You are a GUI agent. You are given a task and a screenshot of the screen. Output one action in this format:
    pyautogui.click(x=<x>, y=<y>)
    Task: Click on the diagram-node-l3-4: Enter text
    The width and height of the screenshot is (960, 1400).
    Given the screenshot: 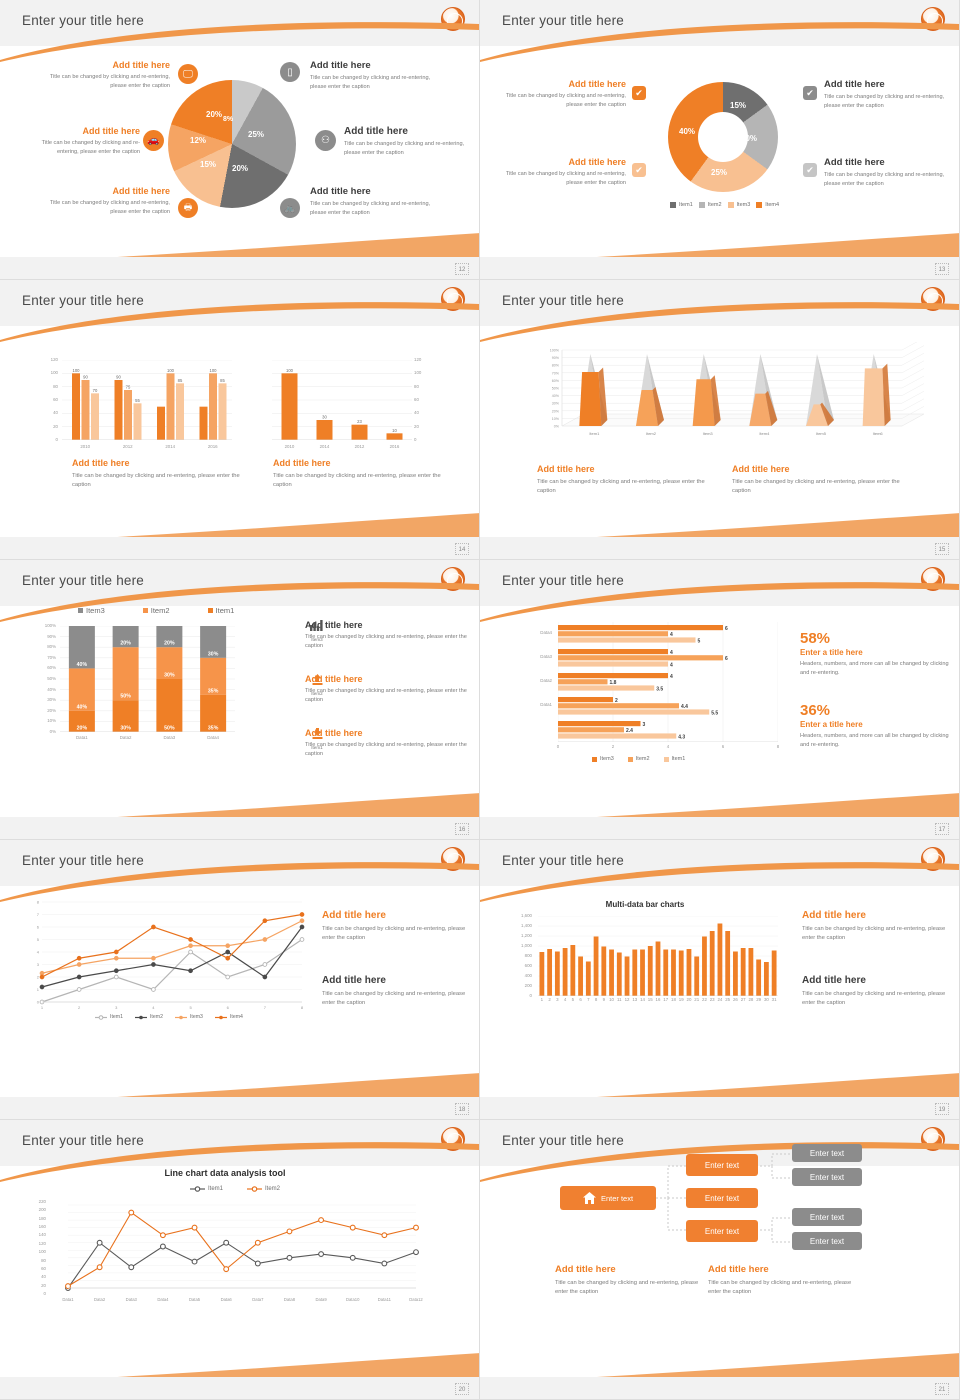 What is the action you would take?
    pyautogui.click(x=827, y=1241)
    